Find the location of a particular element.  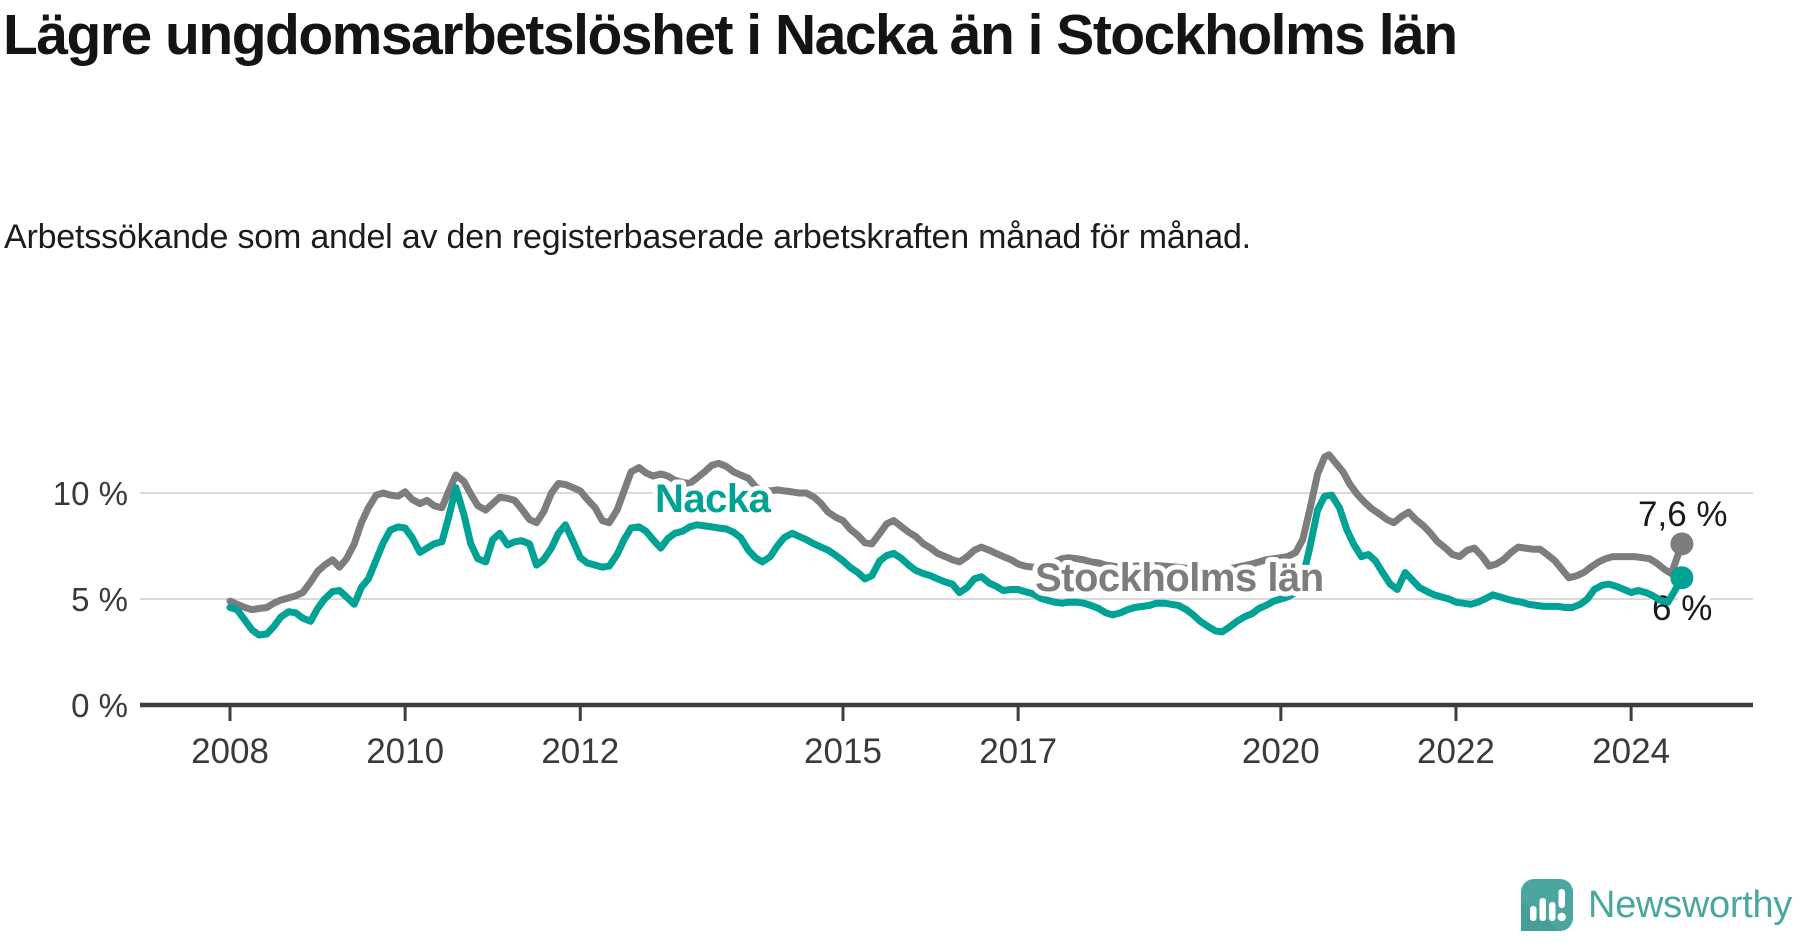

series-line-stockholm is located at coordinates (956, 532).